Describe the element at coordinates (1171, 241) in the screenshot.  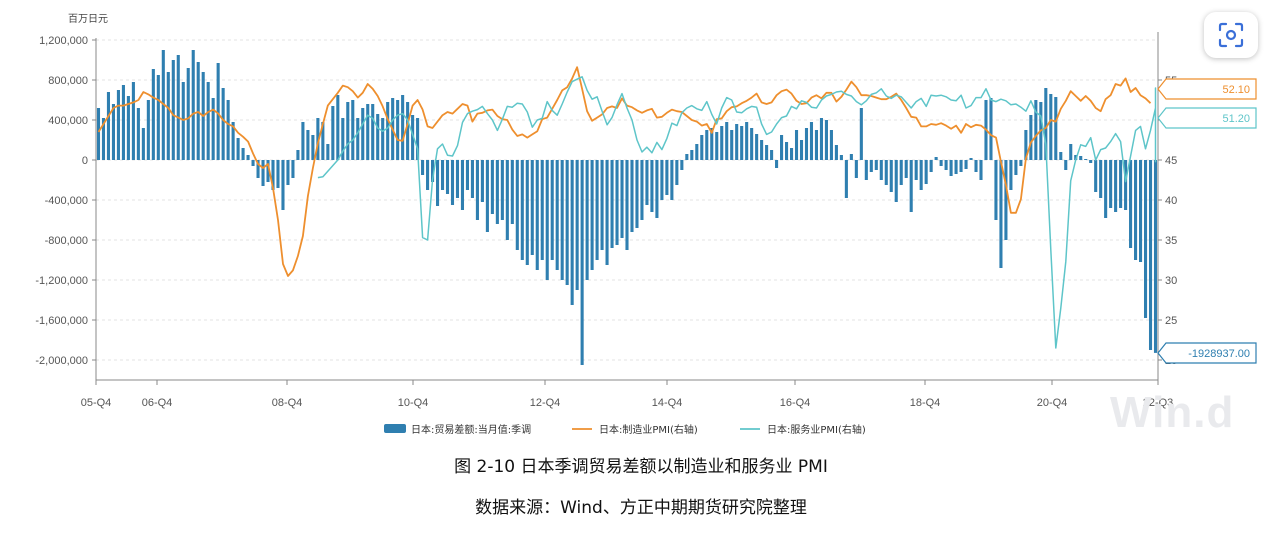
I see `y-right-tick-label: 35` at that location.